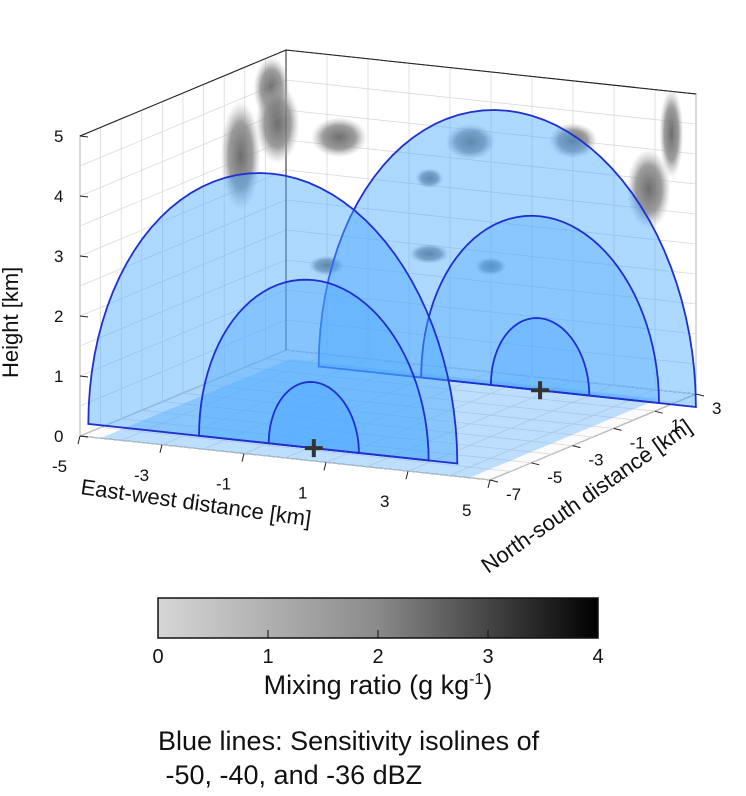 The image size is (746, 796). Describe the element at coordinates (302, 492) in the screenshot. I see `x-tick-label: 1` at that location.